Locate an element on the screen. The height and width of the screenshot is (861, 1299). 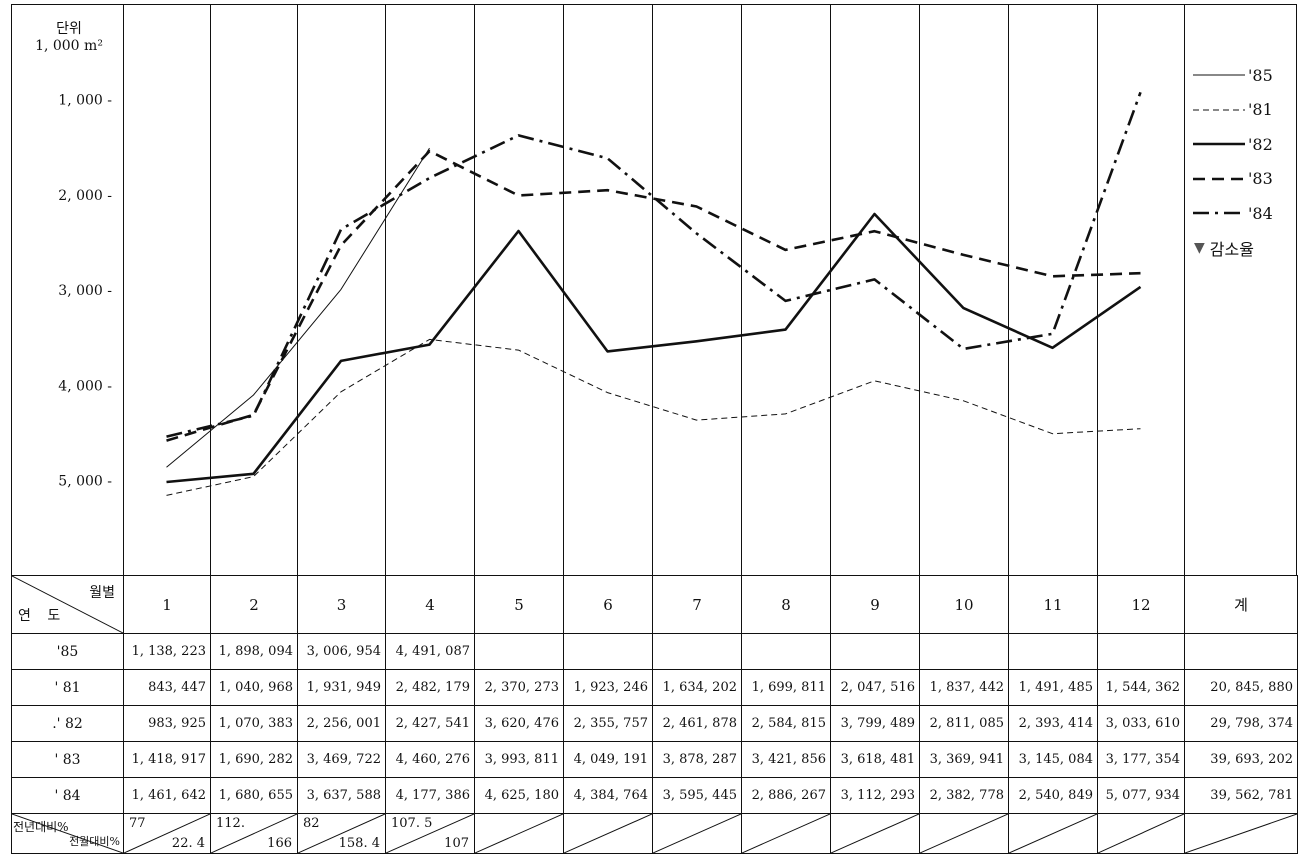
series-line-thin-dash is located at coordinates (653, 417).